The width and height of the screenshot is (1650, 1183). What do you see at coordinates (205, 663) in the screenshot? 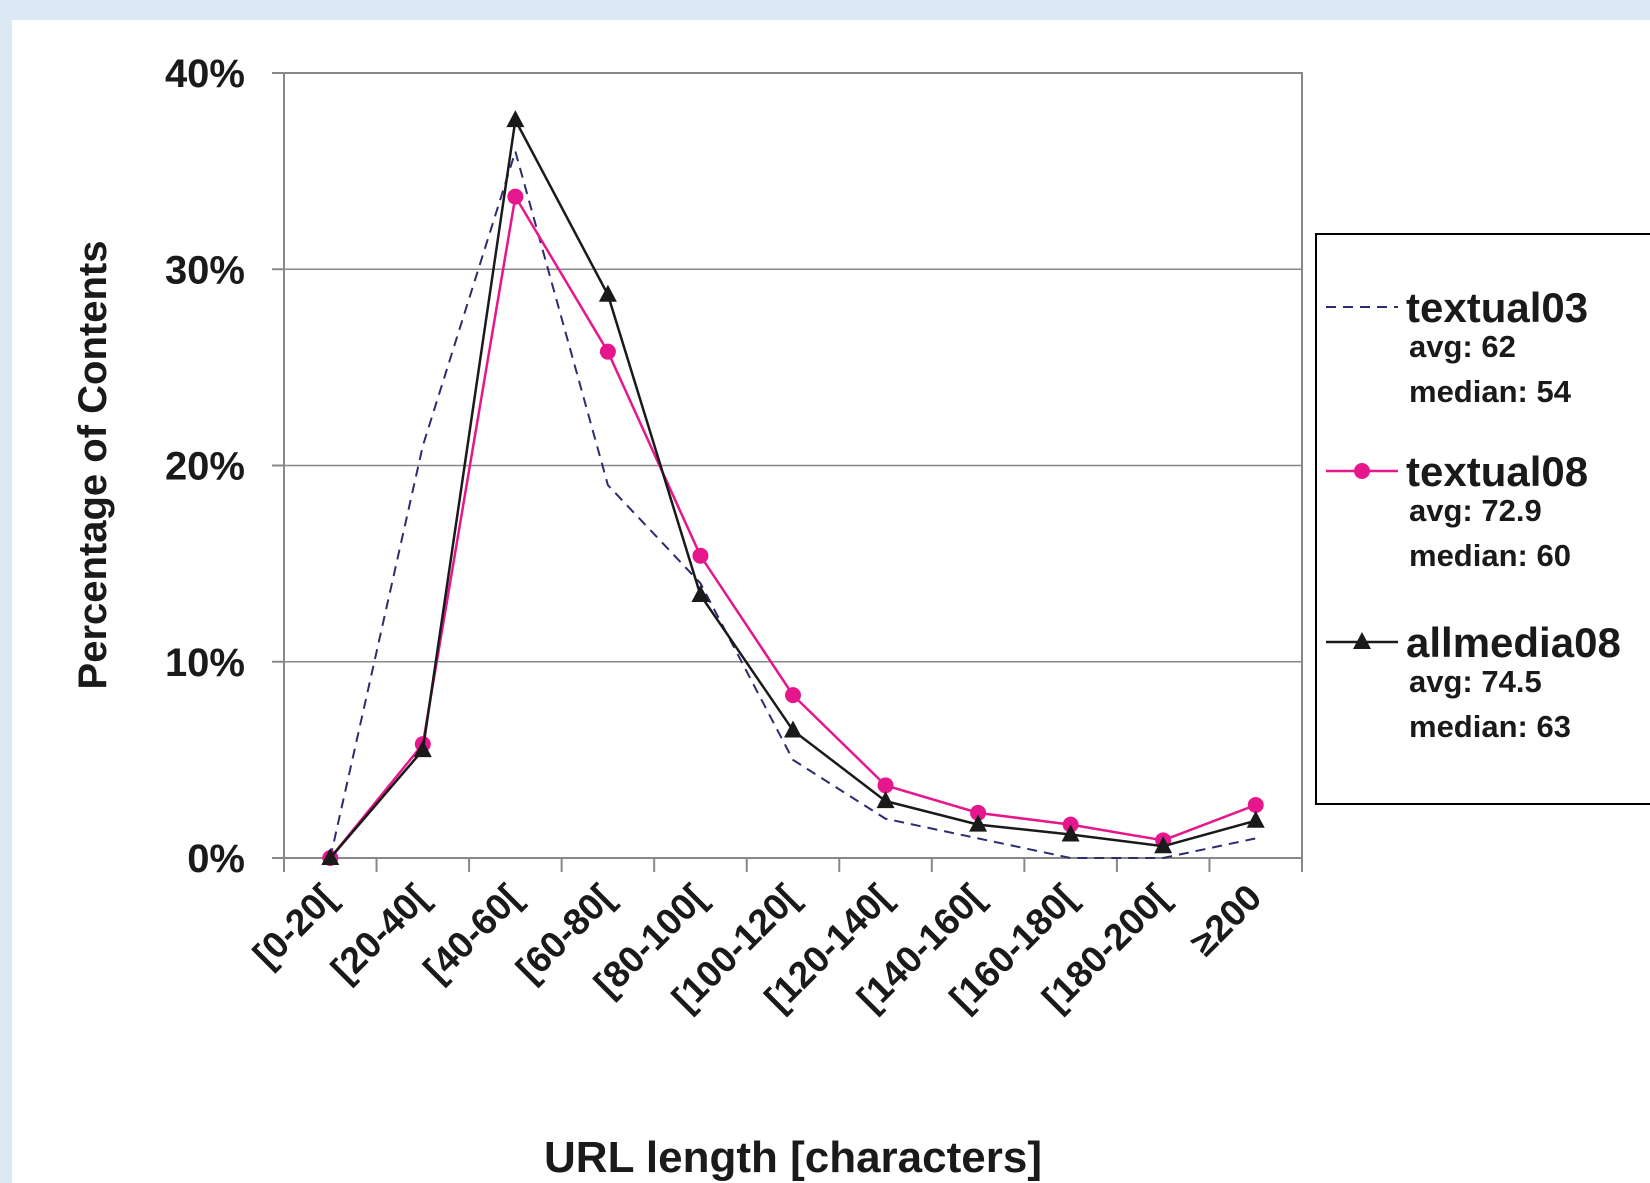
I see `y-tick-label: 10%` at bounding box center [205, 663].